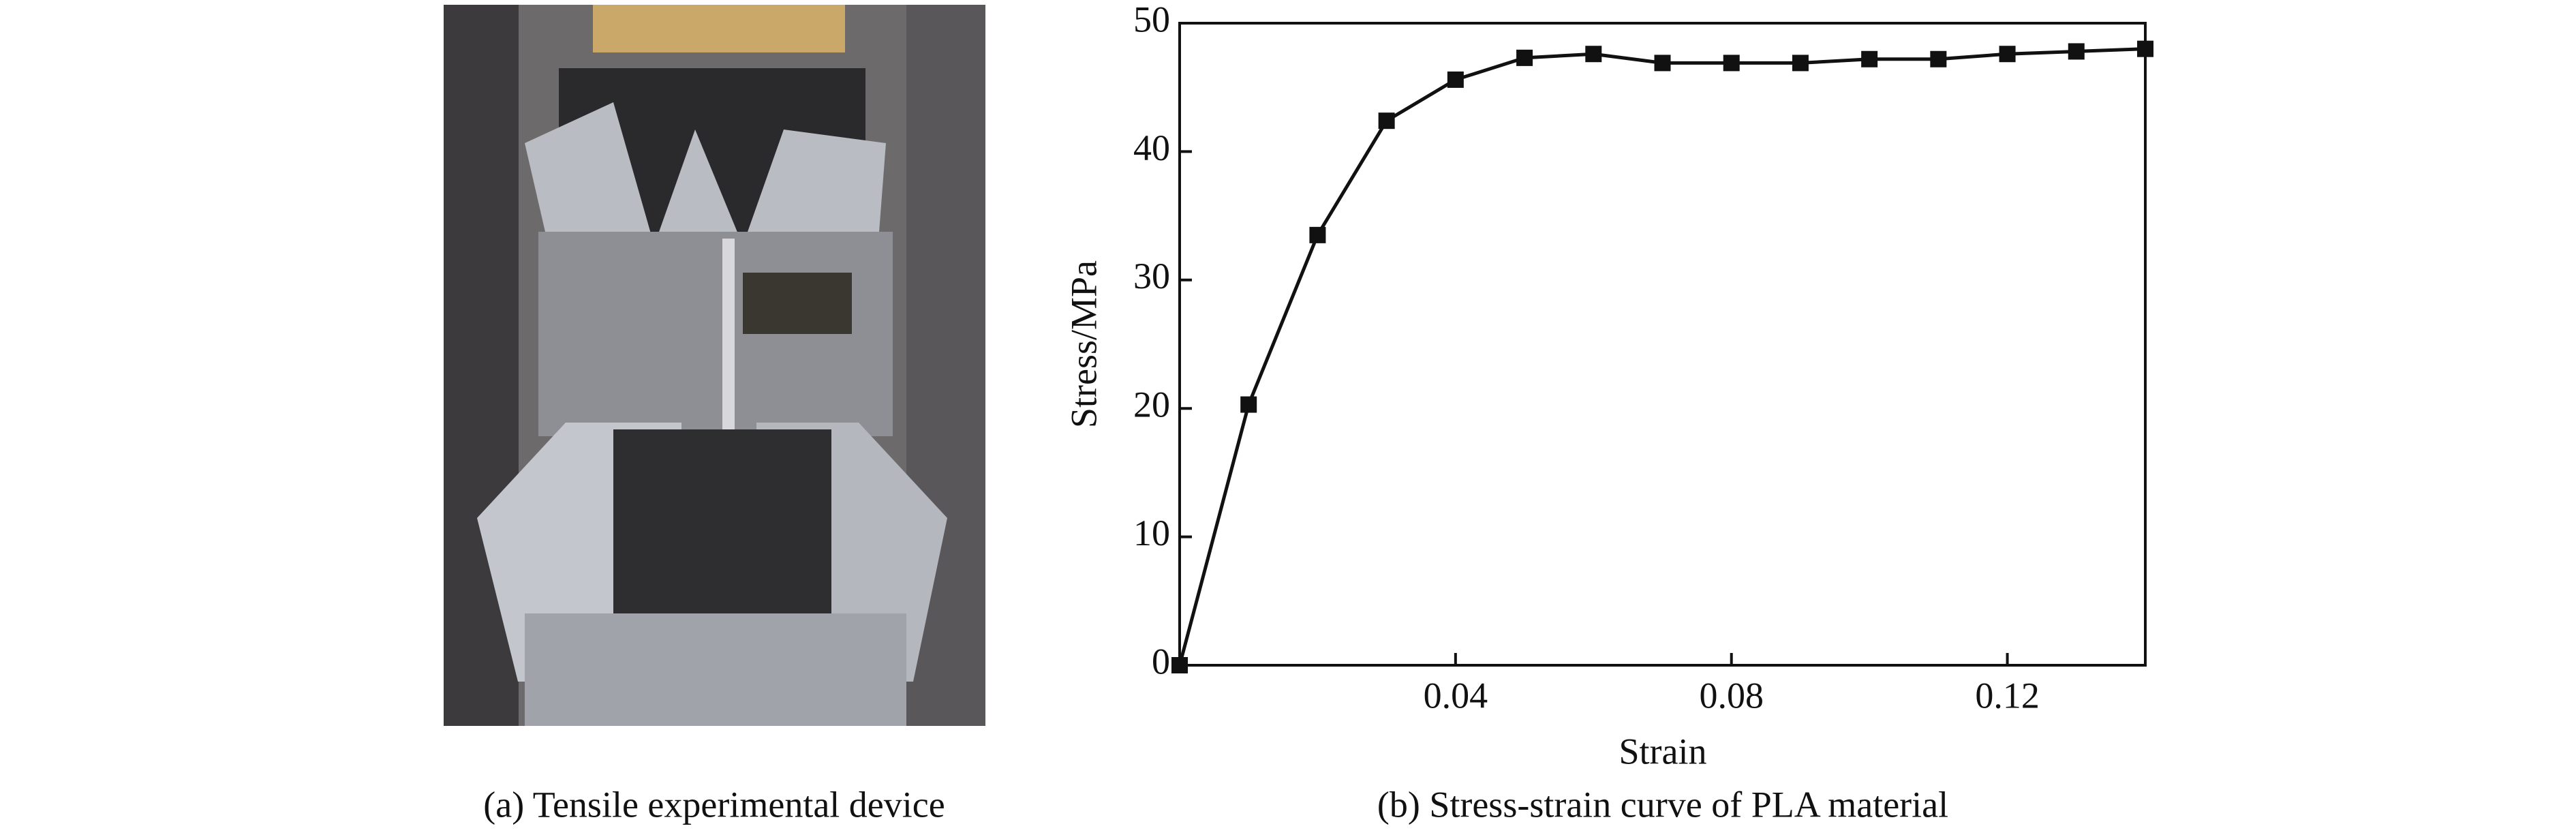 The width and height of the screenshot is (2576, 837). What do you see at coordinates (1662, 804) in the screenshot?
I see `chart-caption: (b) Stress-strain curve of PLA material` at bounding box center [1662, 804].